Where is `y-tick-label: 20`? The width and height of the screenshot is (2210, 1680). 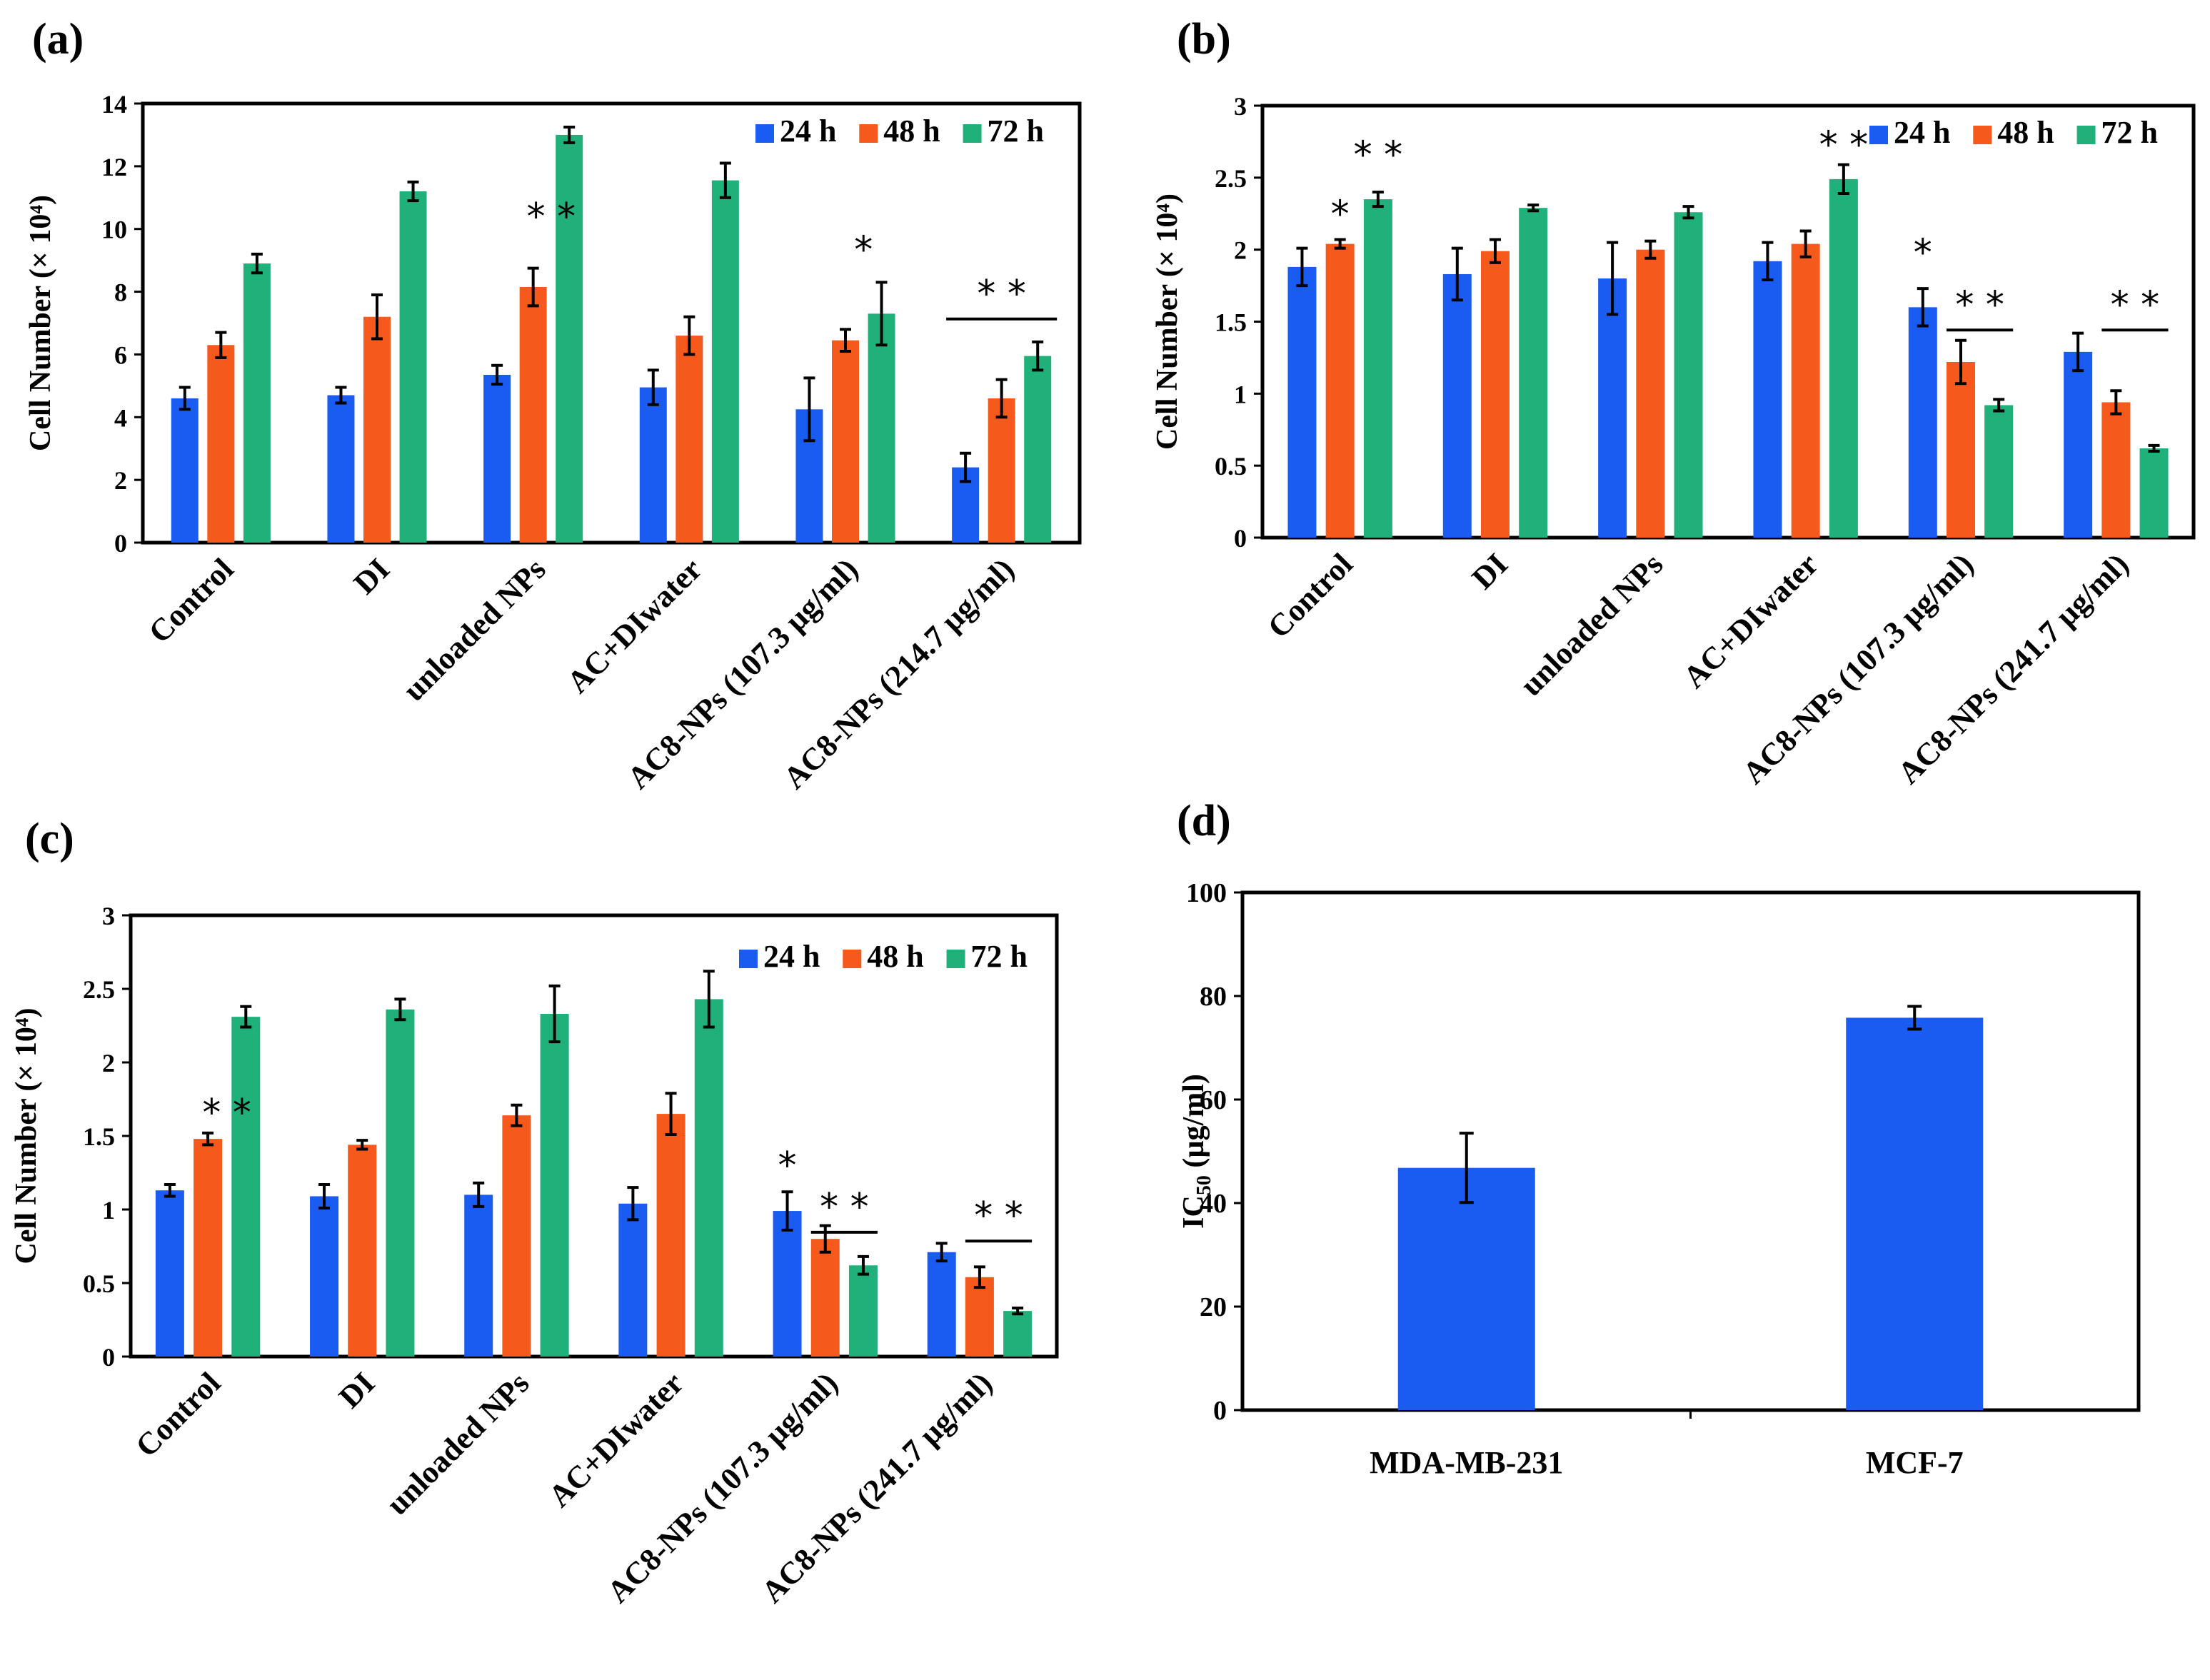 y-tick-label: 20 is located at coordinates (1213, 1307).